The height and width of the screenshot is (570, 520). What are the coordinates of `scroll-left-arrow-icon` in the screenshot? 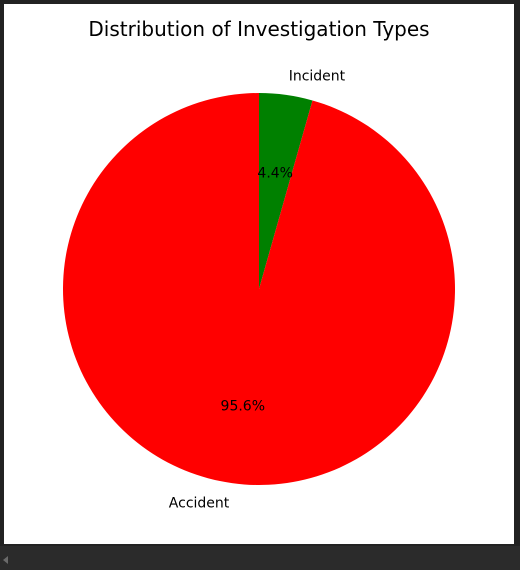 It's located at (5, 560).